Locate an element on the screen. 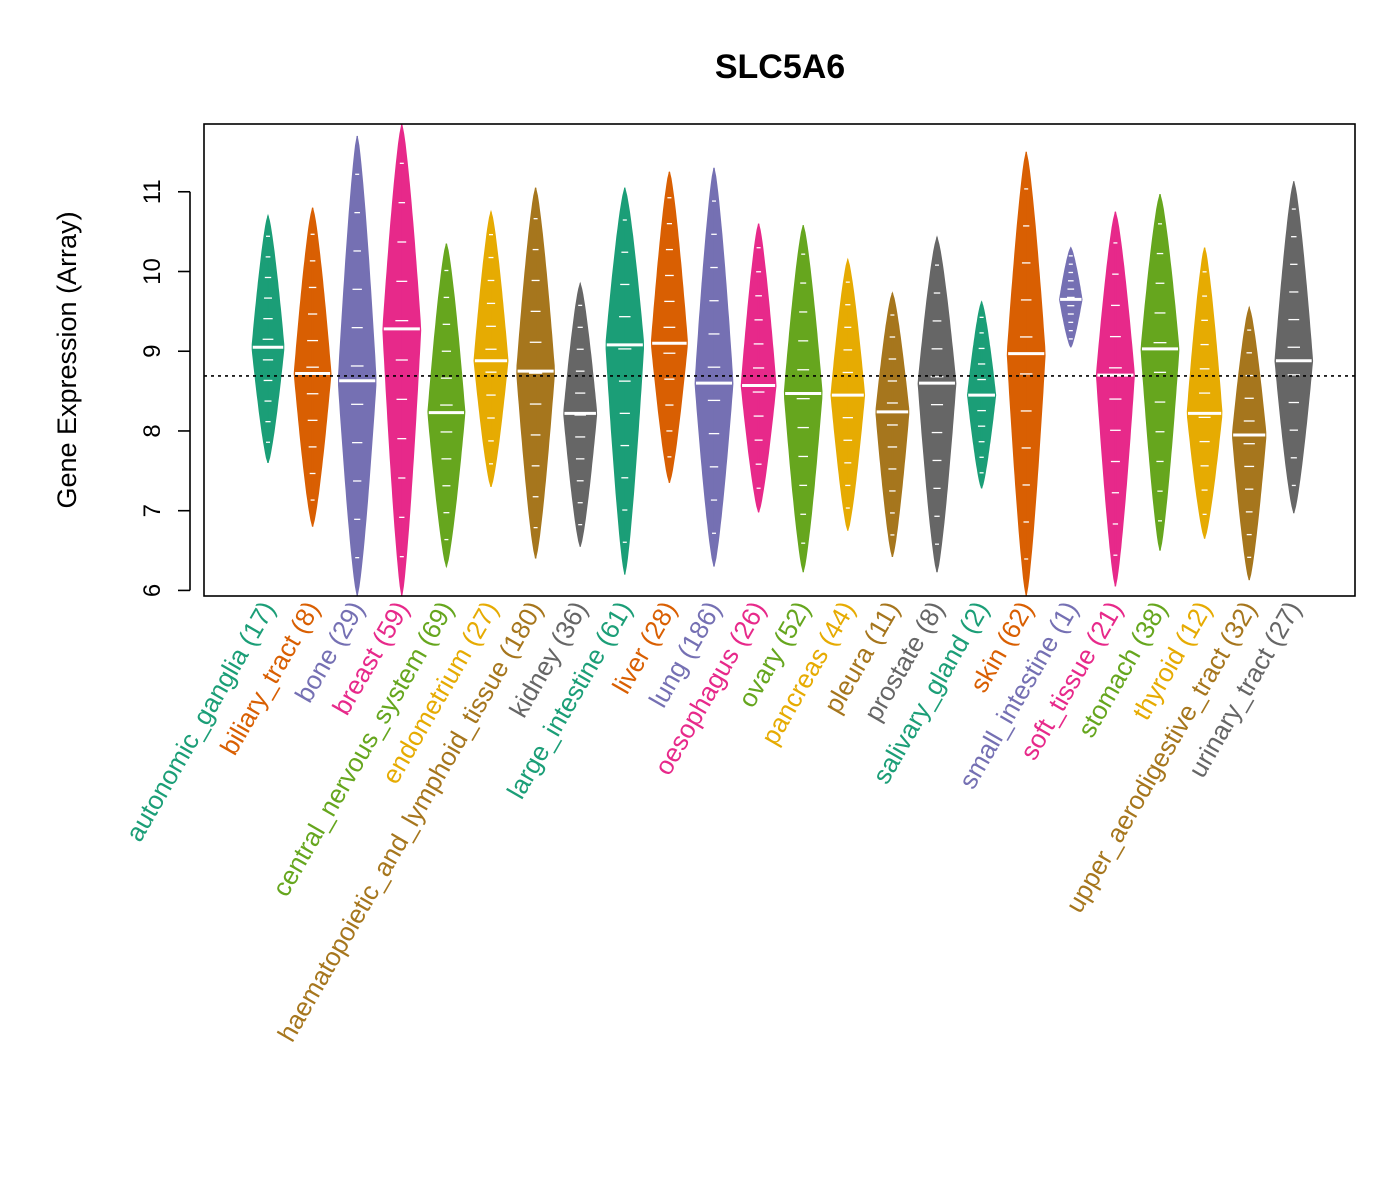  y-axis: 6 7 8 9 10 11 is located at coordinates (165, 388).